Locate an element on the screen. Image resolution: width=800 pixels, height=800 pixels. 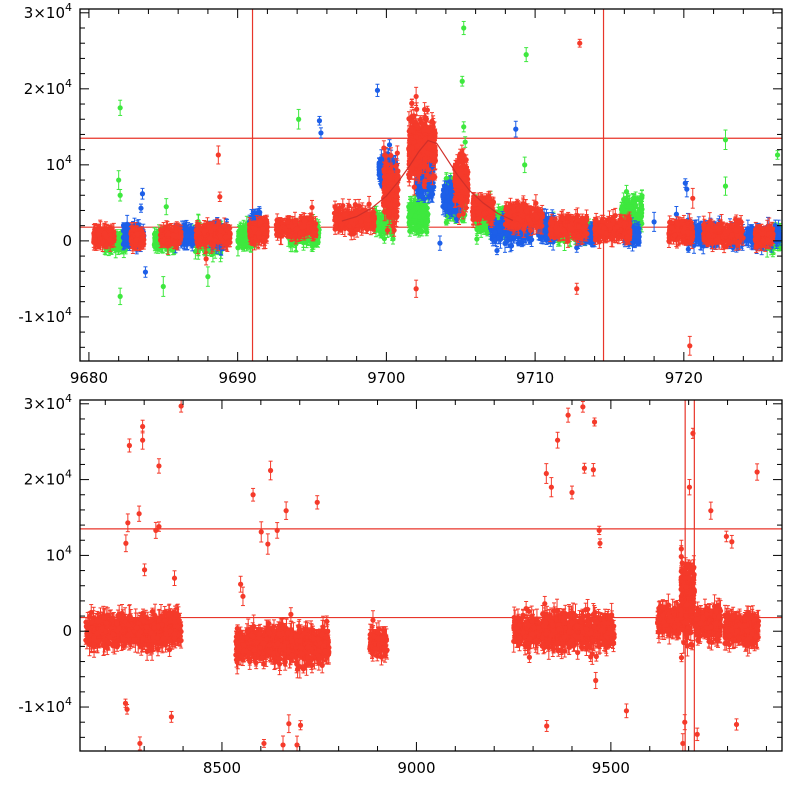
data-point-blue is located at coordinates (688, 249).